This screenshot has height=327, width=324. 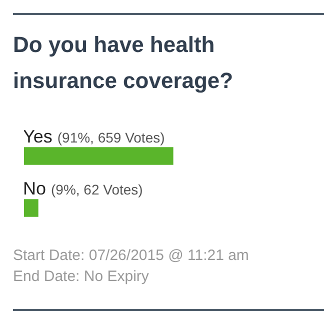 What do you see at coordinates (131, 256) in the screenshot?
I see `text: Start Date: 07/26/2015 @ 11:21 am` at bounding box center [131, 256].